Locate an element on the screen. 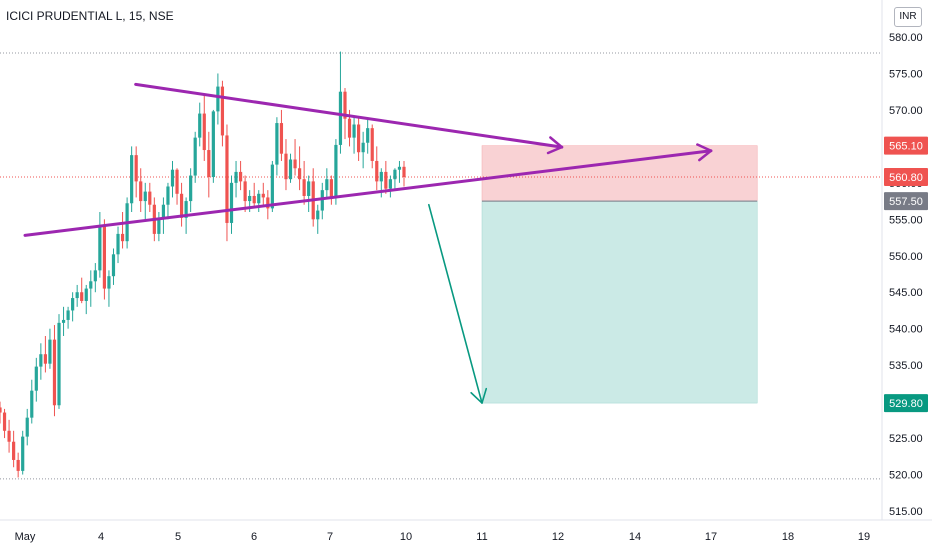 The height and width of the screenshot is (550, 932). price-label: 560.80 is located at coordinates (906, 178).